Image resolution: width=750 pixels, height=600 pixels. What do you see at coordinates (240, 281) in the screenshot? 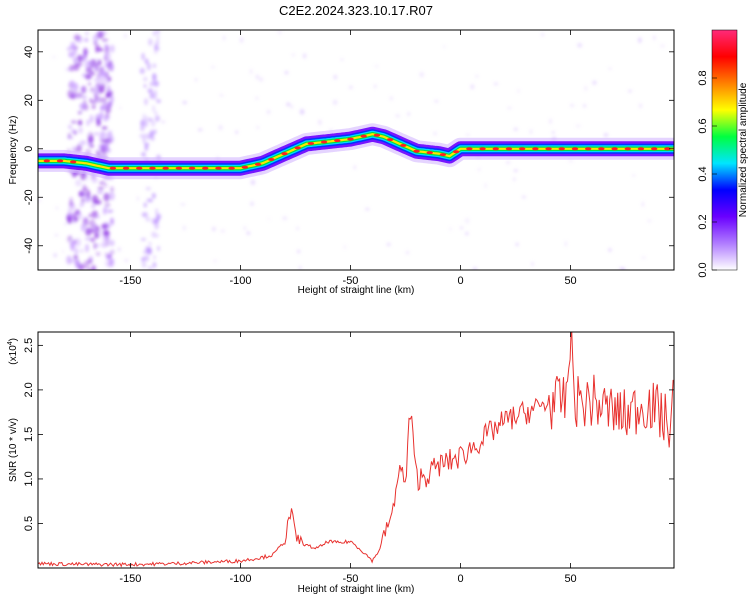
I see `x-tick-label: -100` at bounding box center [240, 281].